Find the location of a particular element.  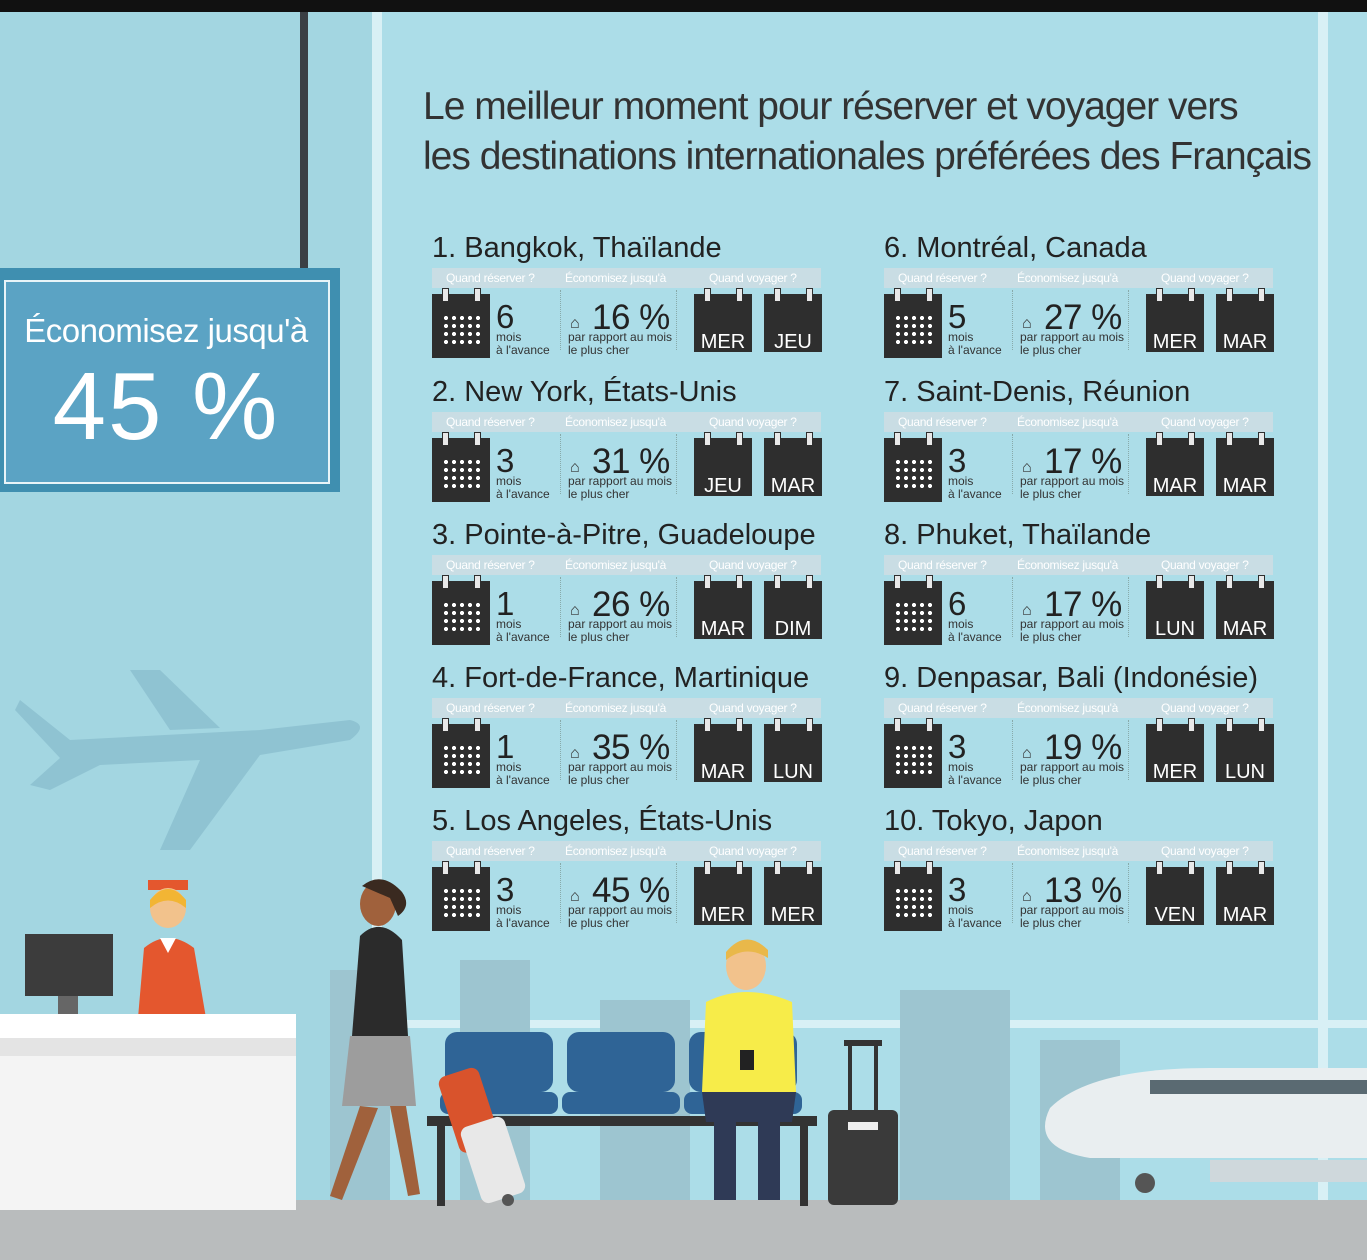

building is located at coordinates (955, 1095).